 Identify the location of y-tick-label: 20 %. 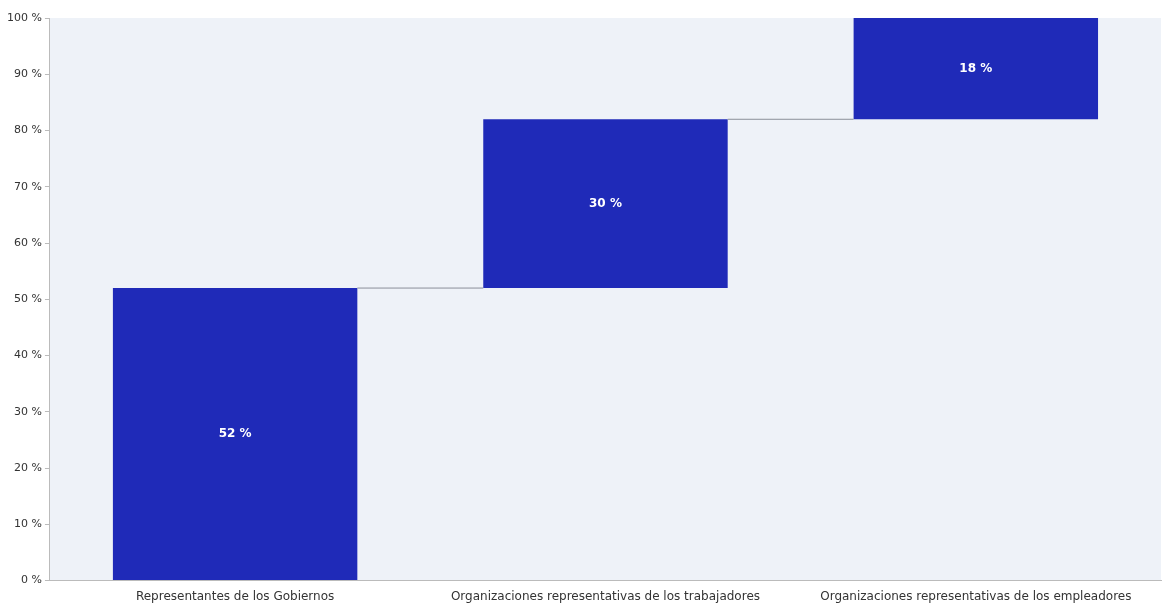
(27, 467).